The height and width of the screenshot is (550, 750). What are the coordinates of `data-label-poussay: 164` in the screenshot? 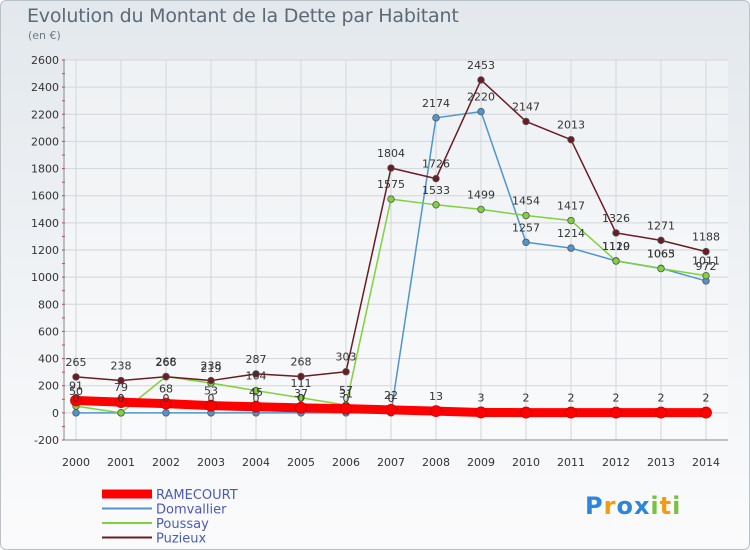 It's located at (256, 376).